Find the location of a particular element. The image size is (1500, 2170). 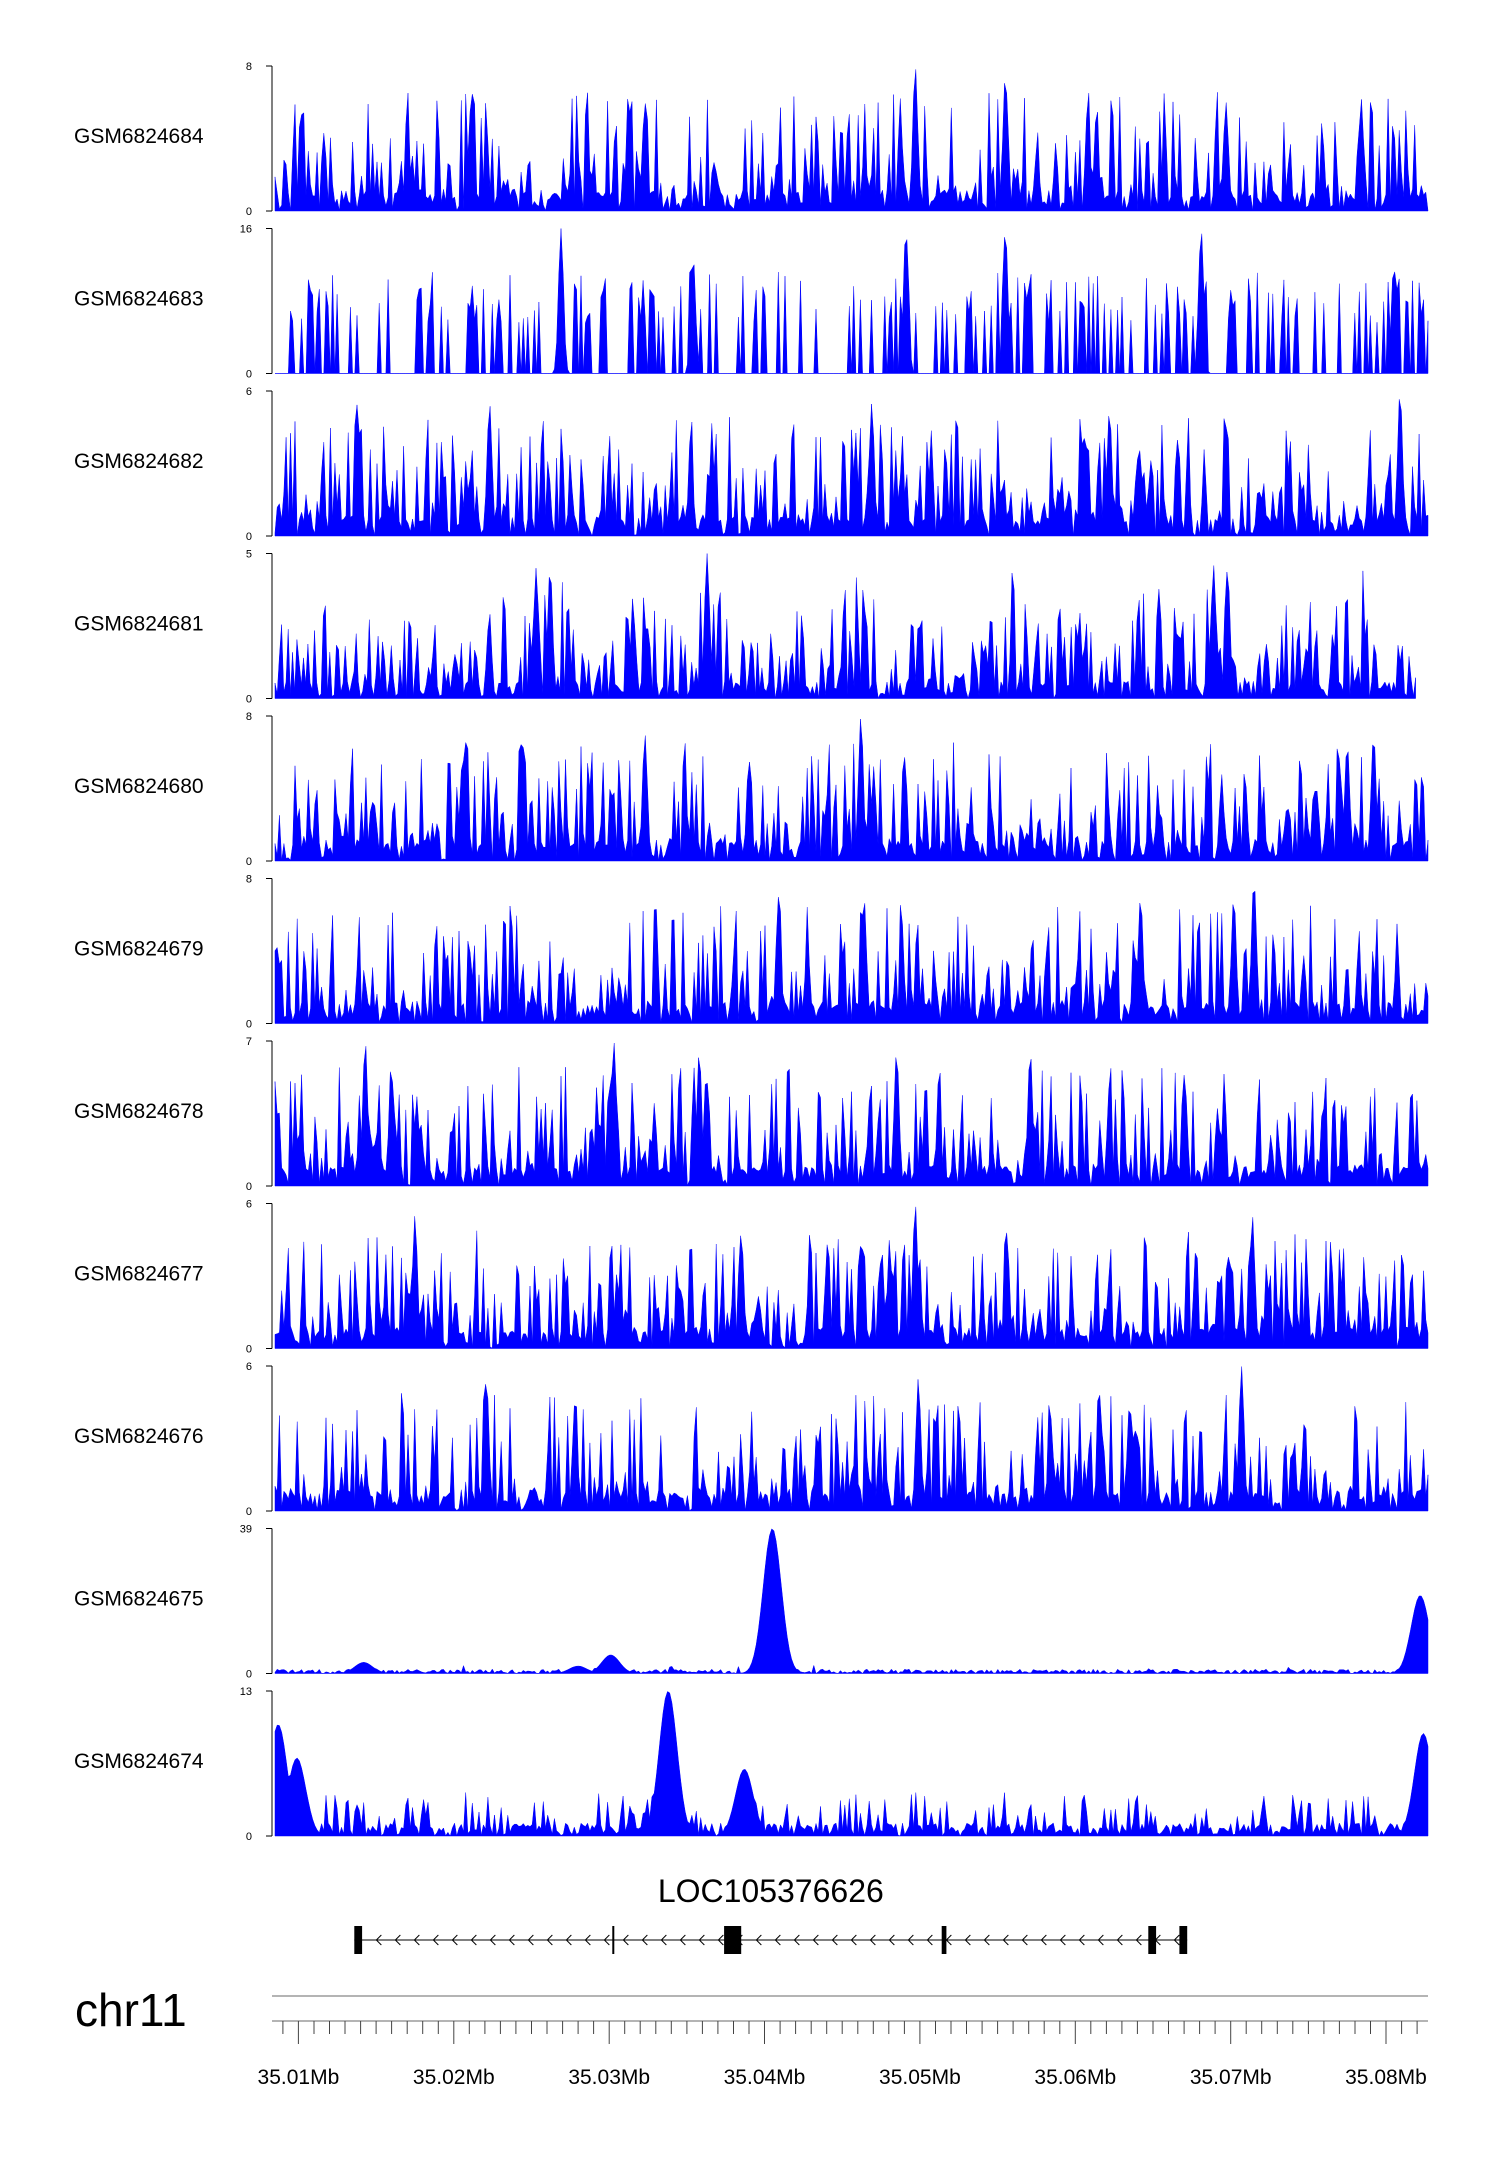

gene-body is located at coordinates (771, 1940).